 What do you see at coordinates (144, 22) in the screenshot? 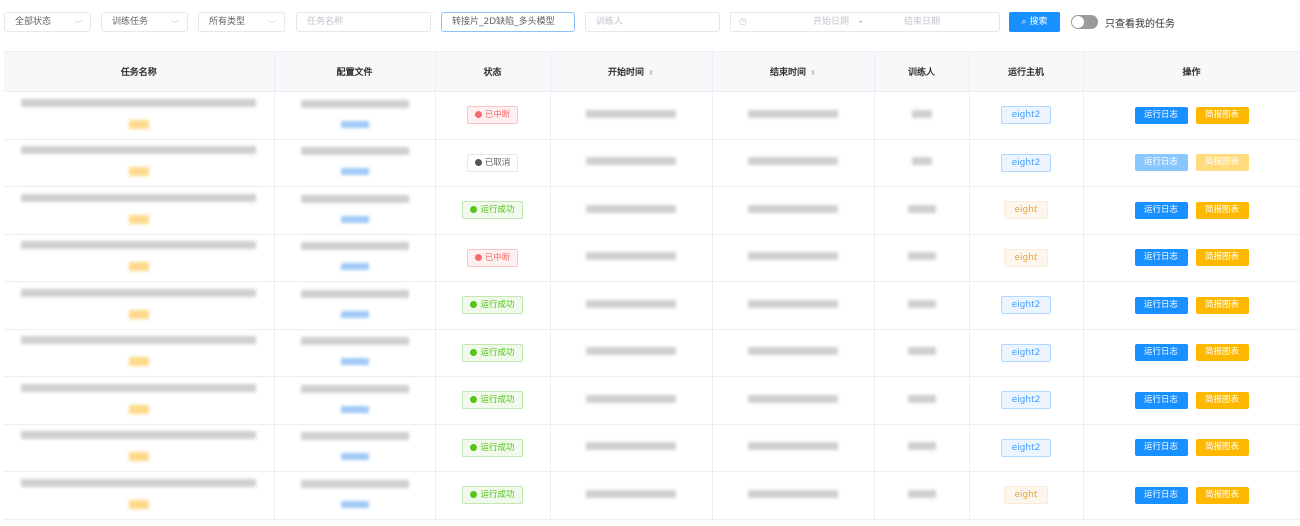
I see `task-kind-select: 训练任务 ﹀` at bounding box center [144, 22].